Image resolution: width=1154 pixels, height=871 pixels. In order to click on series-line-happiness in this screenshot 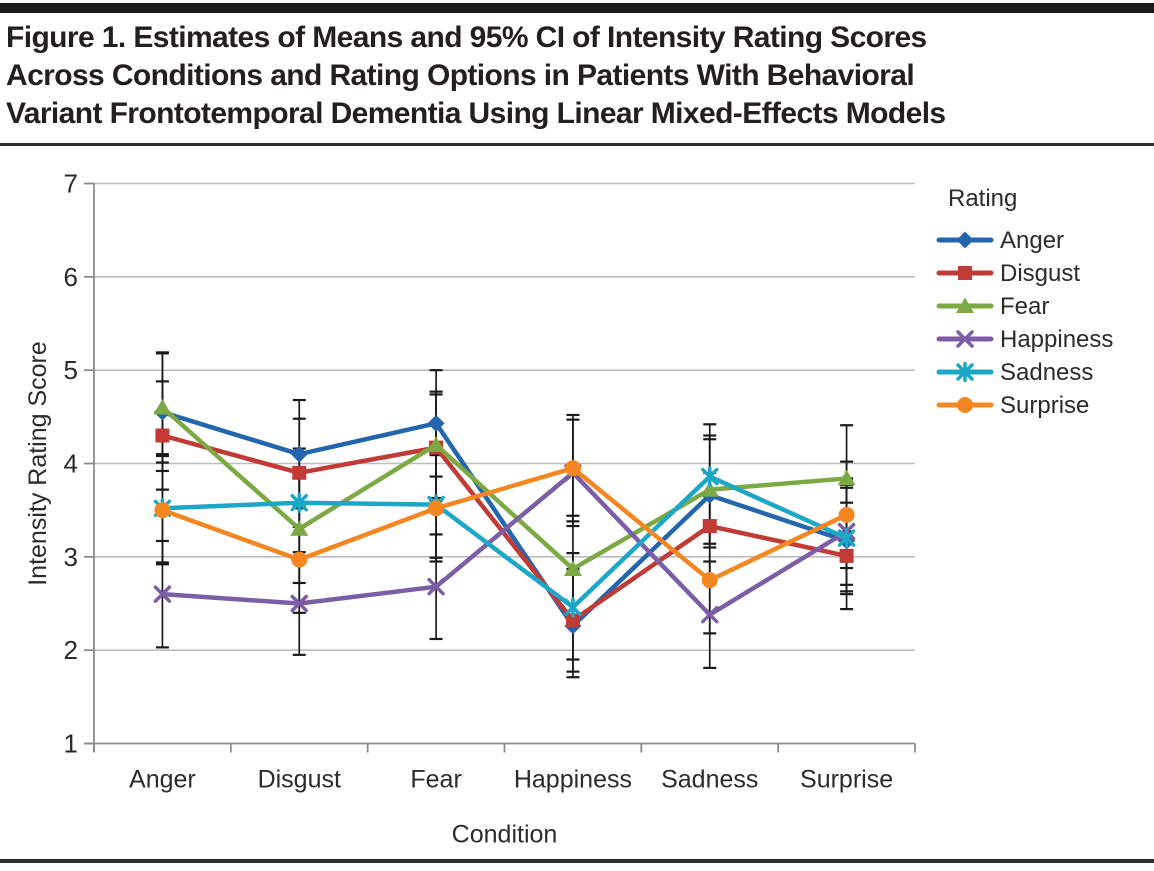, I will do `click(504, 543)`.